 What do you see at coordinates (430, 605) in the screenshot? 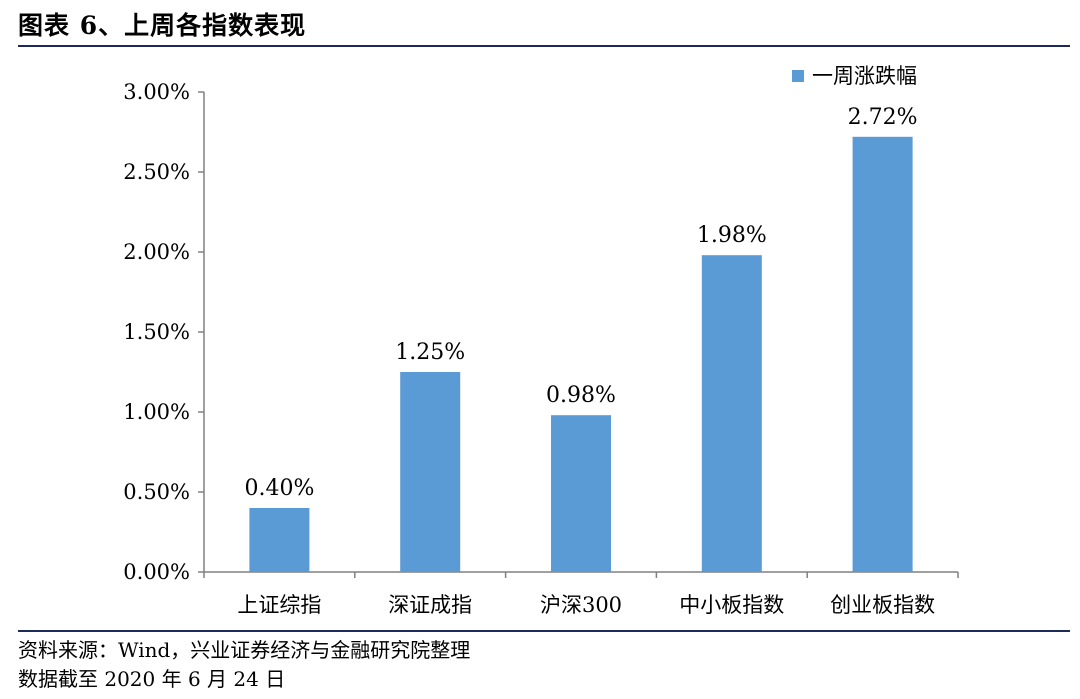
I see `x-category-label: 深证成指` at bounding box center [430, 605].